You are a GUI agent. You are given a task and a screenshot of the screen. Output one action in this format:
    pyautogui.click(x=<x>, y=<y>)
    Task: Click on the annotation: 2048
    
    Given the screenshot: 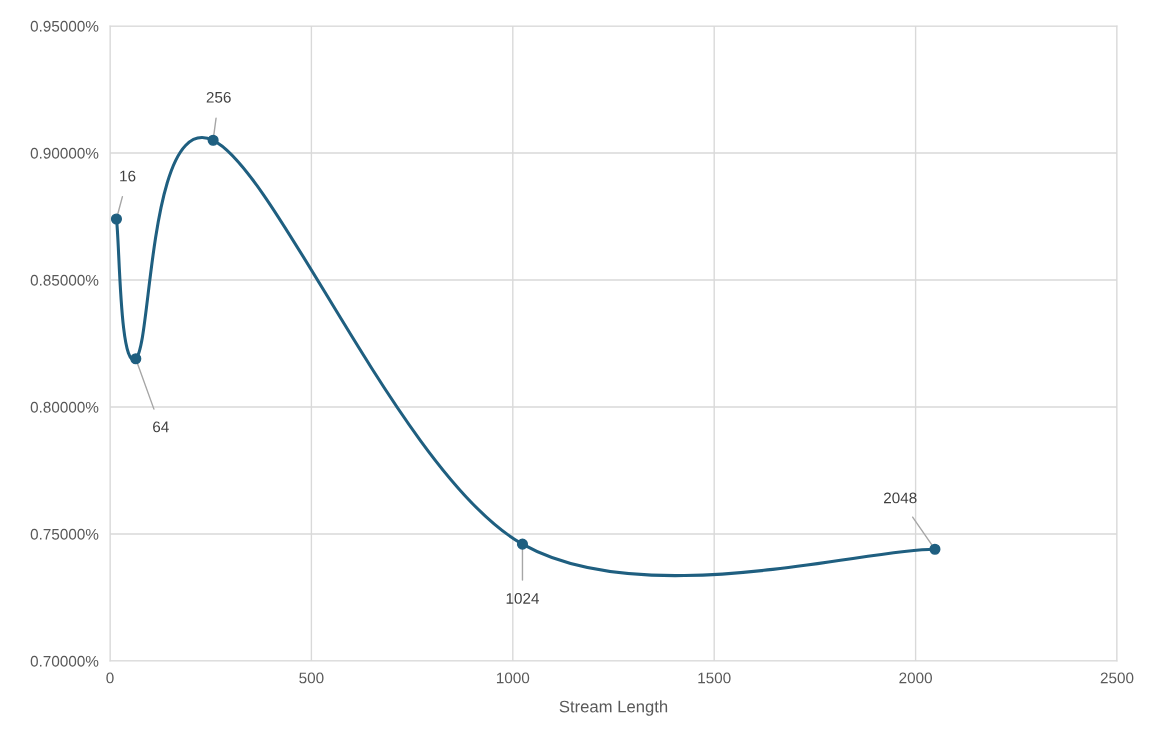 What is the action you would take?
    pyautogui.click(x=900, y=498)
    